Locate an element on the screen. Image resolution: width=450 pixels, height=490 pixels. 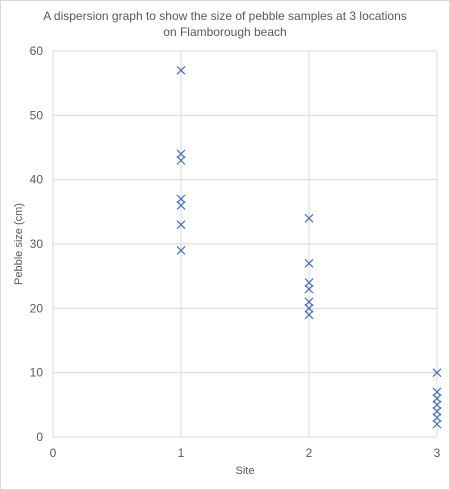
y-tick-label: 0 is located at coordinates (39, 437).